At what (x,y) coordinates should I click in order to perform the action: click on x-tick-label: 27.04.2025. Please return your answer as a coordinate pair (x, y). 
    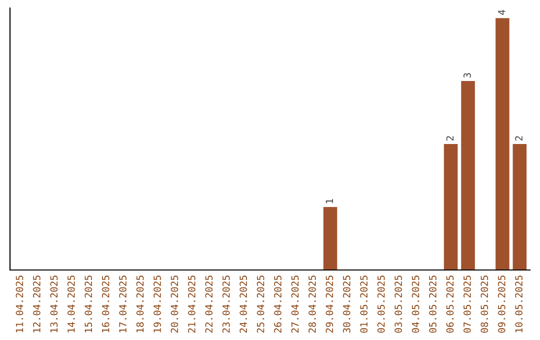
    Looking at the image, I should click on (295, 304).